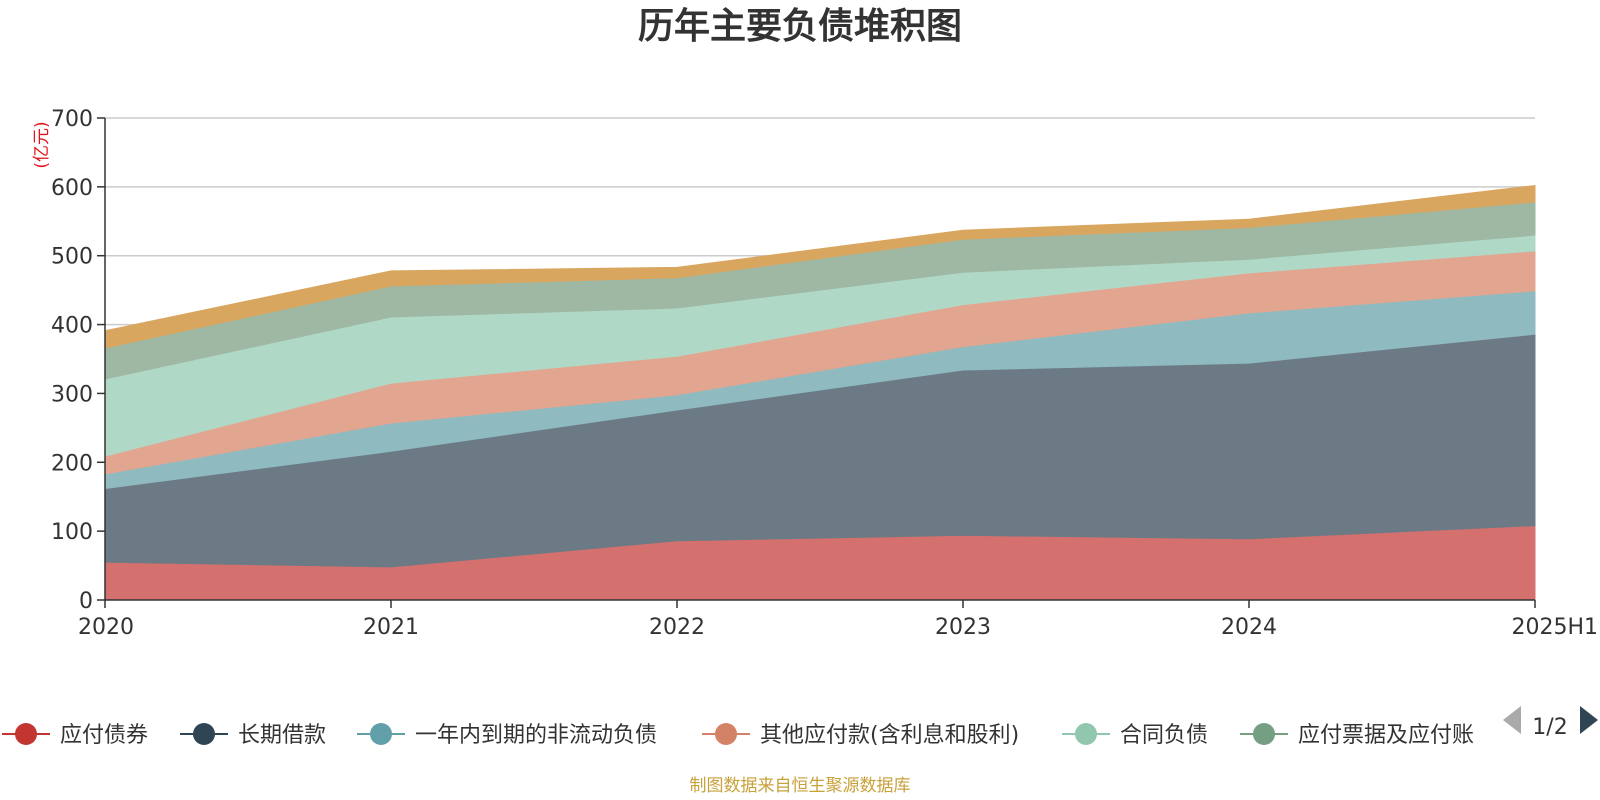  Describe the element at coordinates (72, 188) in the screenshot. I see `y-tick-label: 600` at that location.